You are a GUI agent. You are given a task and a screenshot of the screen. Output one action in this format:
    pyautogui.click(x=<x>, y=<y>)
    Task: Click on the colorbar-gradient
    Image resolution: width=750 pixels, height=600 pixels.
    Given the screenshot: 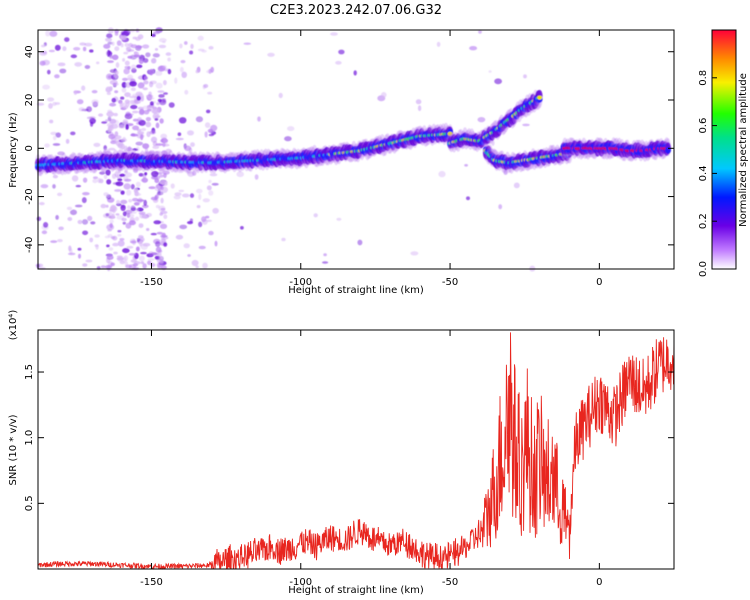 What is the action you would take?
    pyautogui.click(x=724, y=149)
    